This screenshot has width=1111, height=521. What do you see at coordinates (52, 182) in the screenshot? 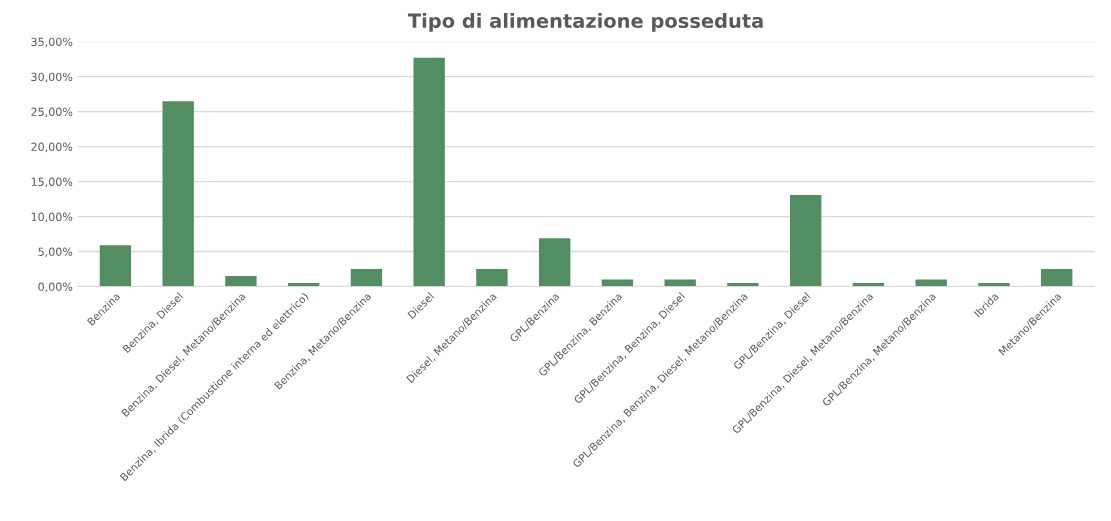
I see `y-tick-label: 15,00%` at bounding box center [52, 182].